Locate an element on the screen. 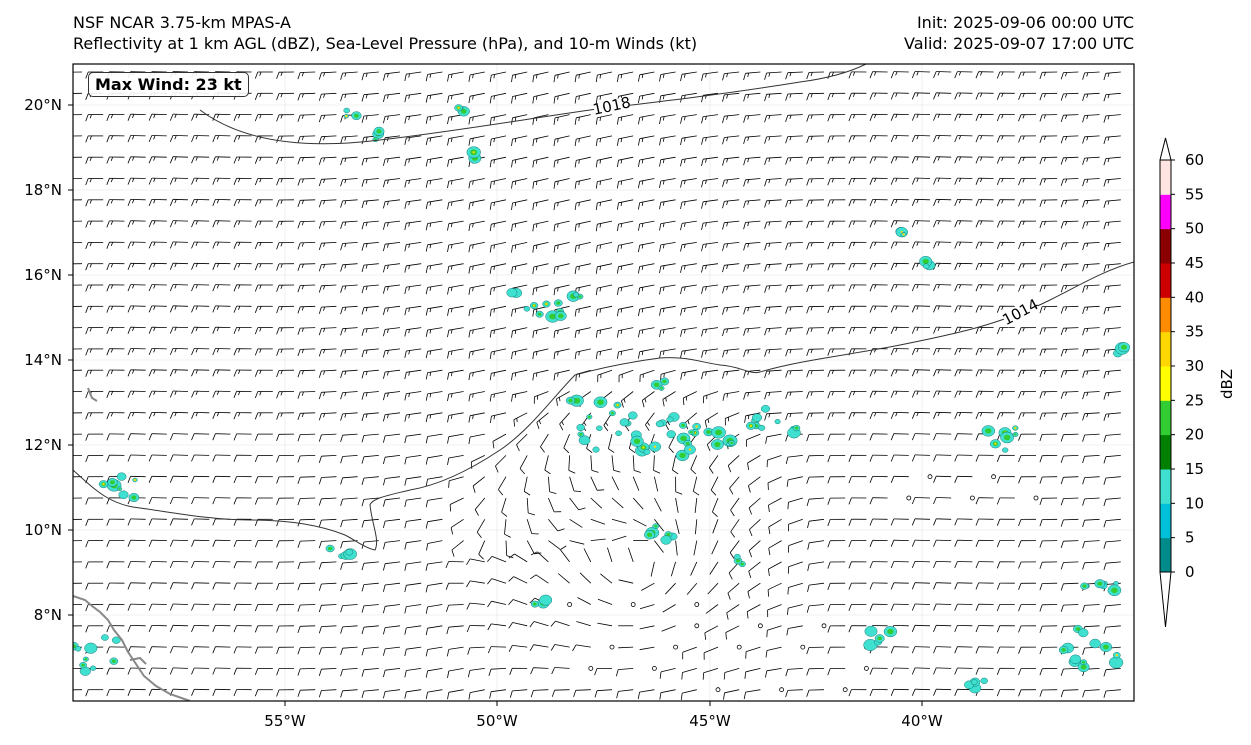 This screenshot has width=1251, height=745. lon-tick-55w: 55°W is located at coordinates (285, 721).